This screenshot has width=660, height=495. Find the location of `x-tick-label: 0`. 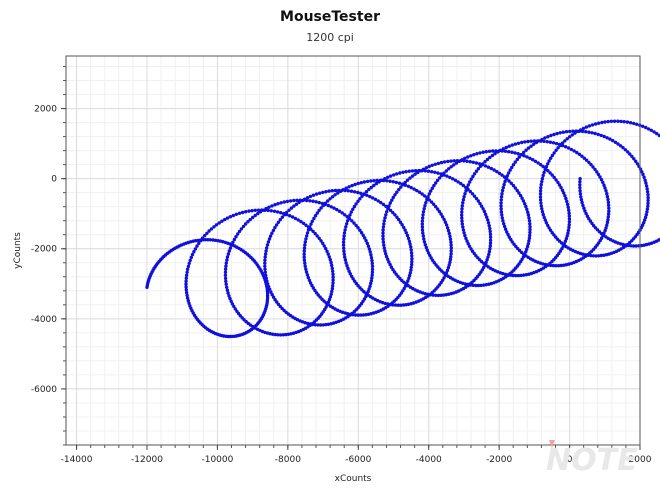

x-tick-label: 0 is located at coordinates (570, 460).